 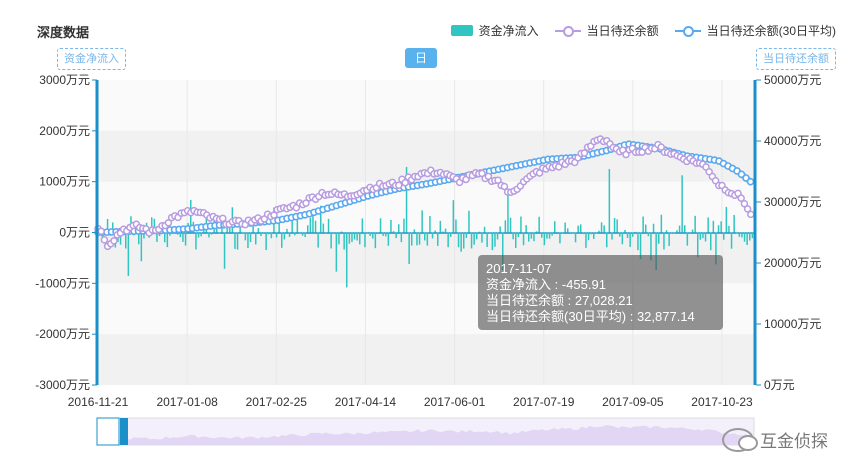 What do you see at coordinates (633, 402) in the screenshot?
I see `x-tick-label: 2017-09-05` at bounding box center [633, 402].